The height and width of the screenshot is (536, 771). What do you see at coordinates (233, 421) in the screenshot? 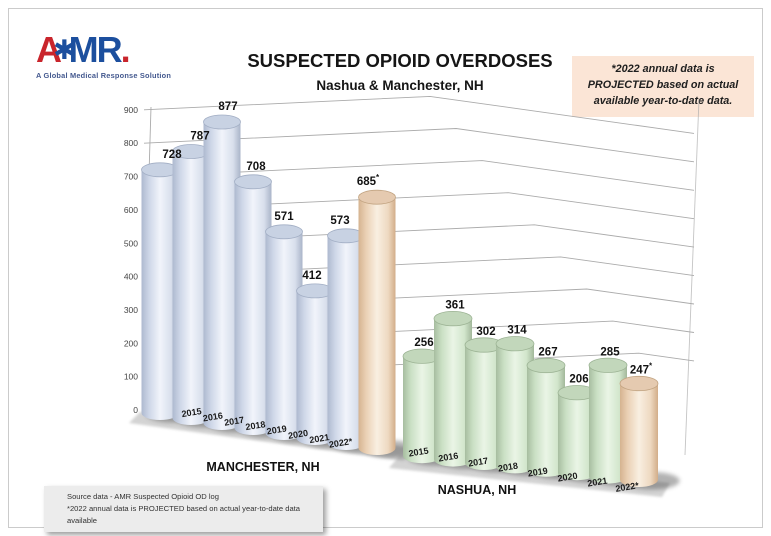
I see `category-label-manchester: 2017` at bounding box center [233, 421].